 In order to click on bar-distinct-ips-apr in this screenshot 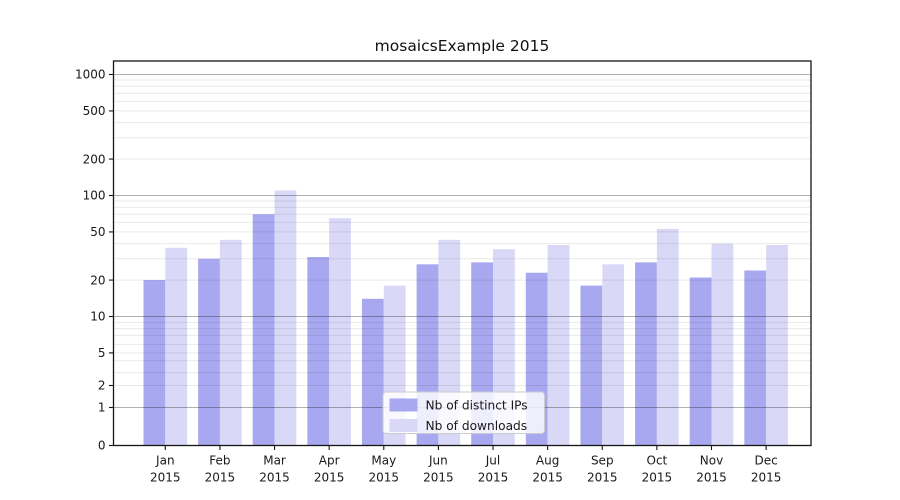, I will do `click(318, 351)`.